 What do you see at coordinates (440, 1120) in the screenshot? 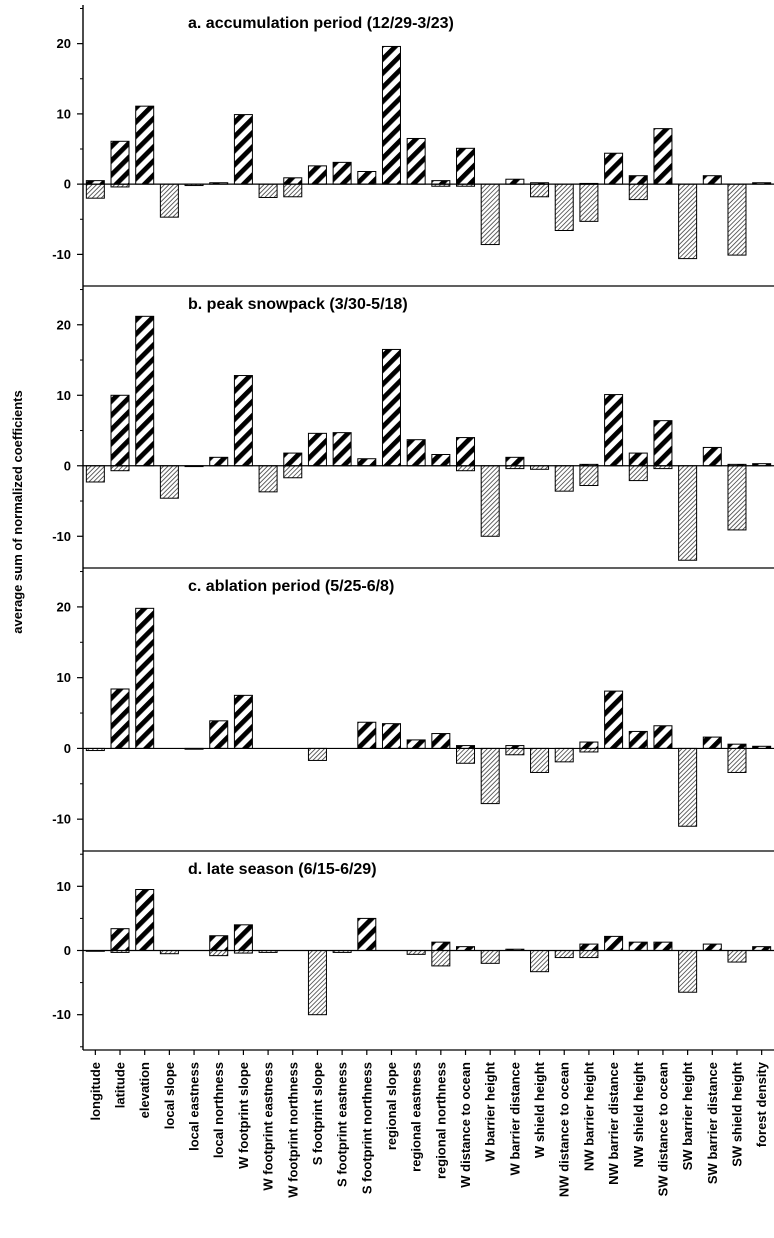
I see `x-category-label: regional northness` at bounding box center [440, 1120].